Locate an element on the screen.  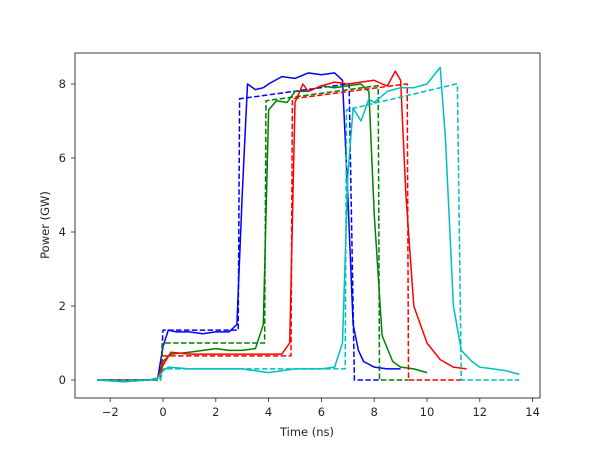
x-tick-label: 12 is located at coordinates (479, 412).